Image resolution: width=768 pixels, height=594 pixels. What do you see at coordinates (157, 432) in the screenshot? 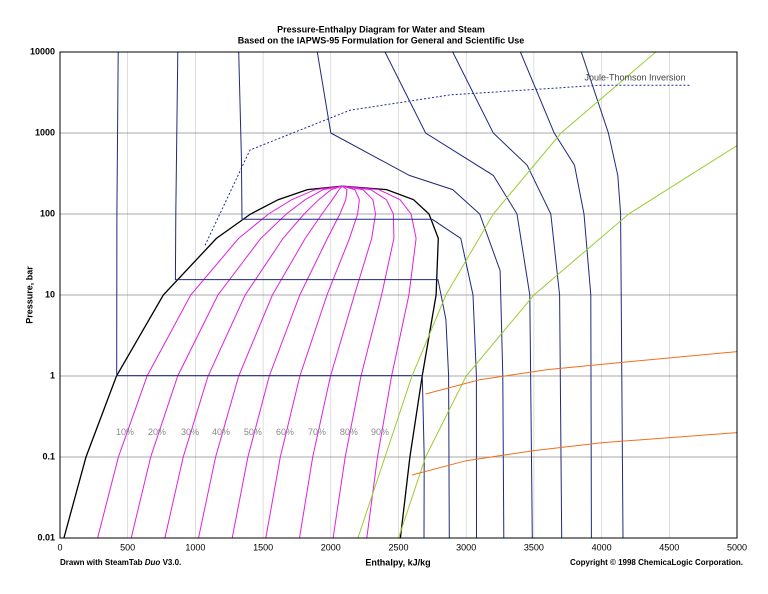
I see `annotation: 20%` at bounding box center [157, 432].